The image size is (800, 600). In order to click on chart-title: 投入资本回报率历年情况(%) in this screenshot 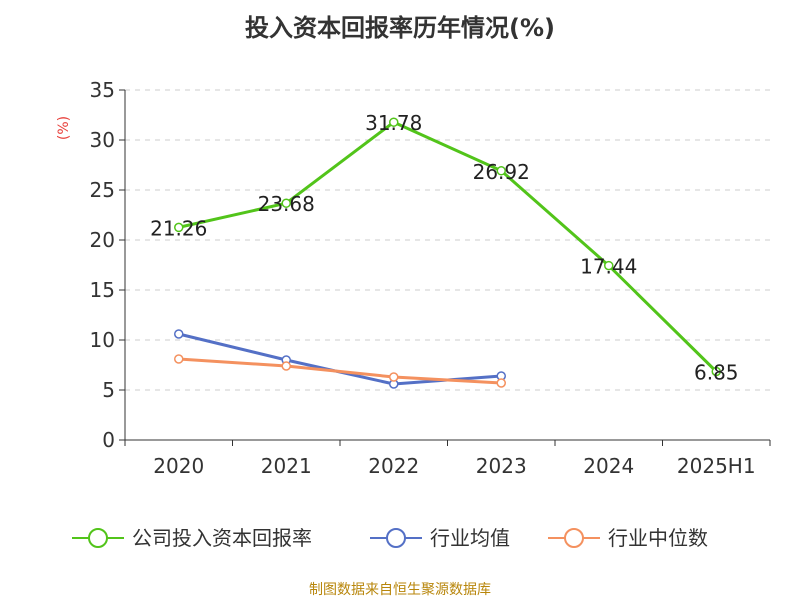, I will do `click(400, 28)`.